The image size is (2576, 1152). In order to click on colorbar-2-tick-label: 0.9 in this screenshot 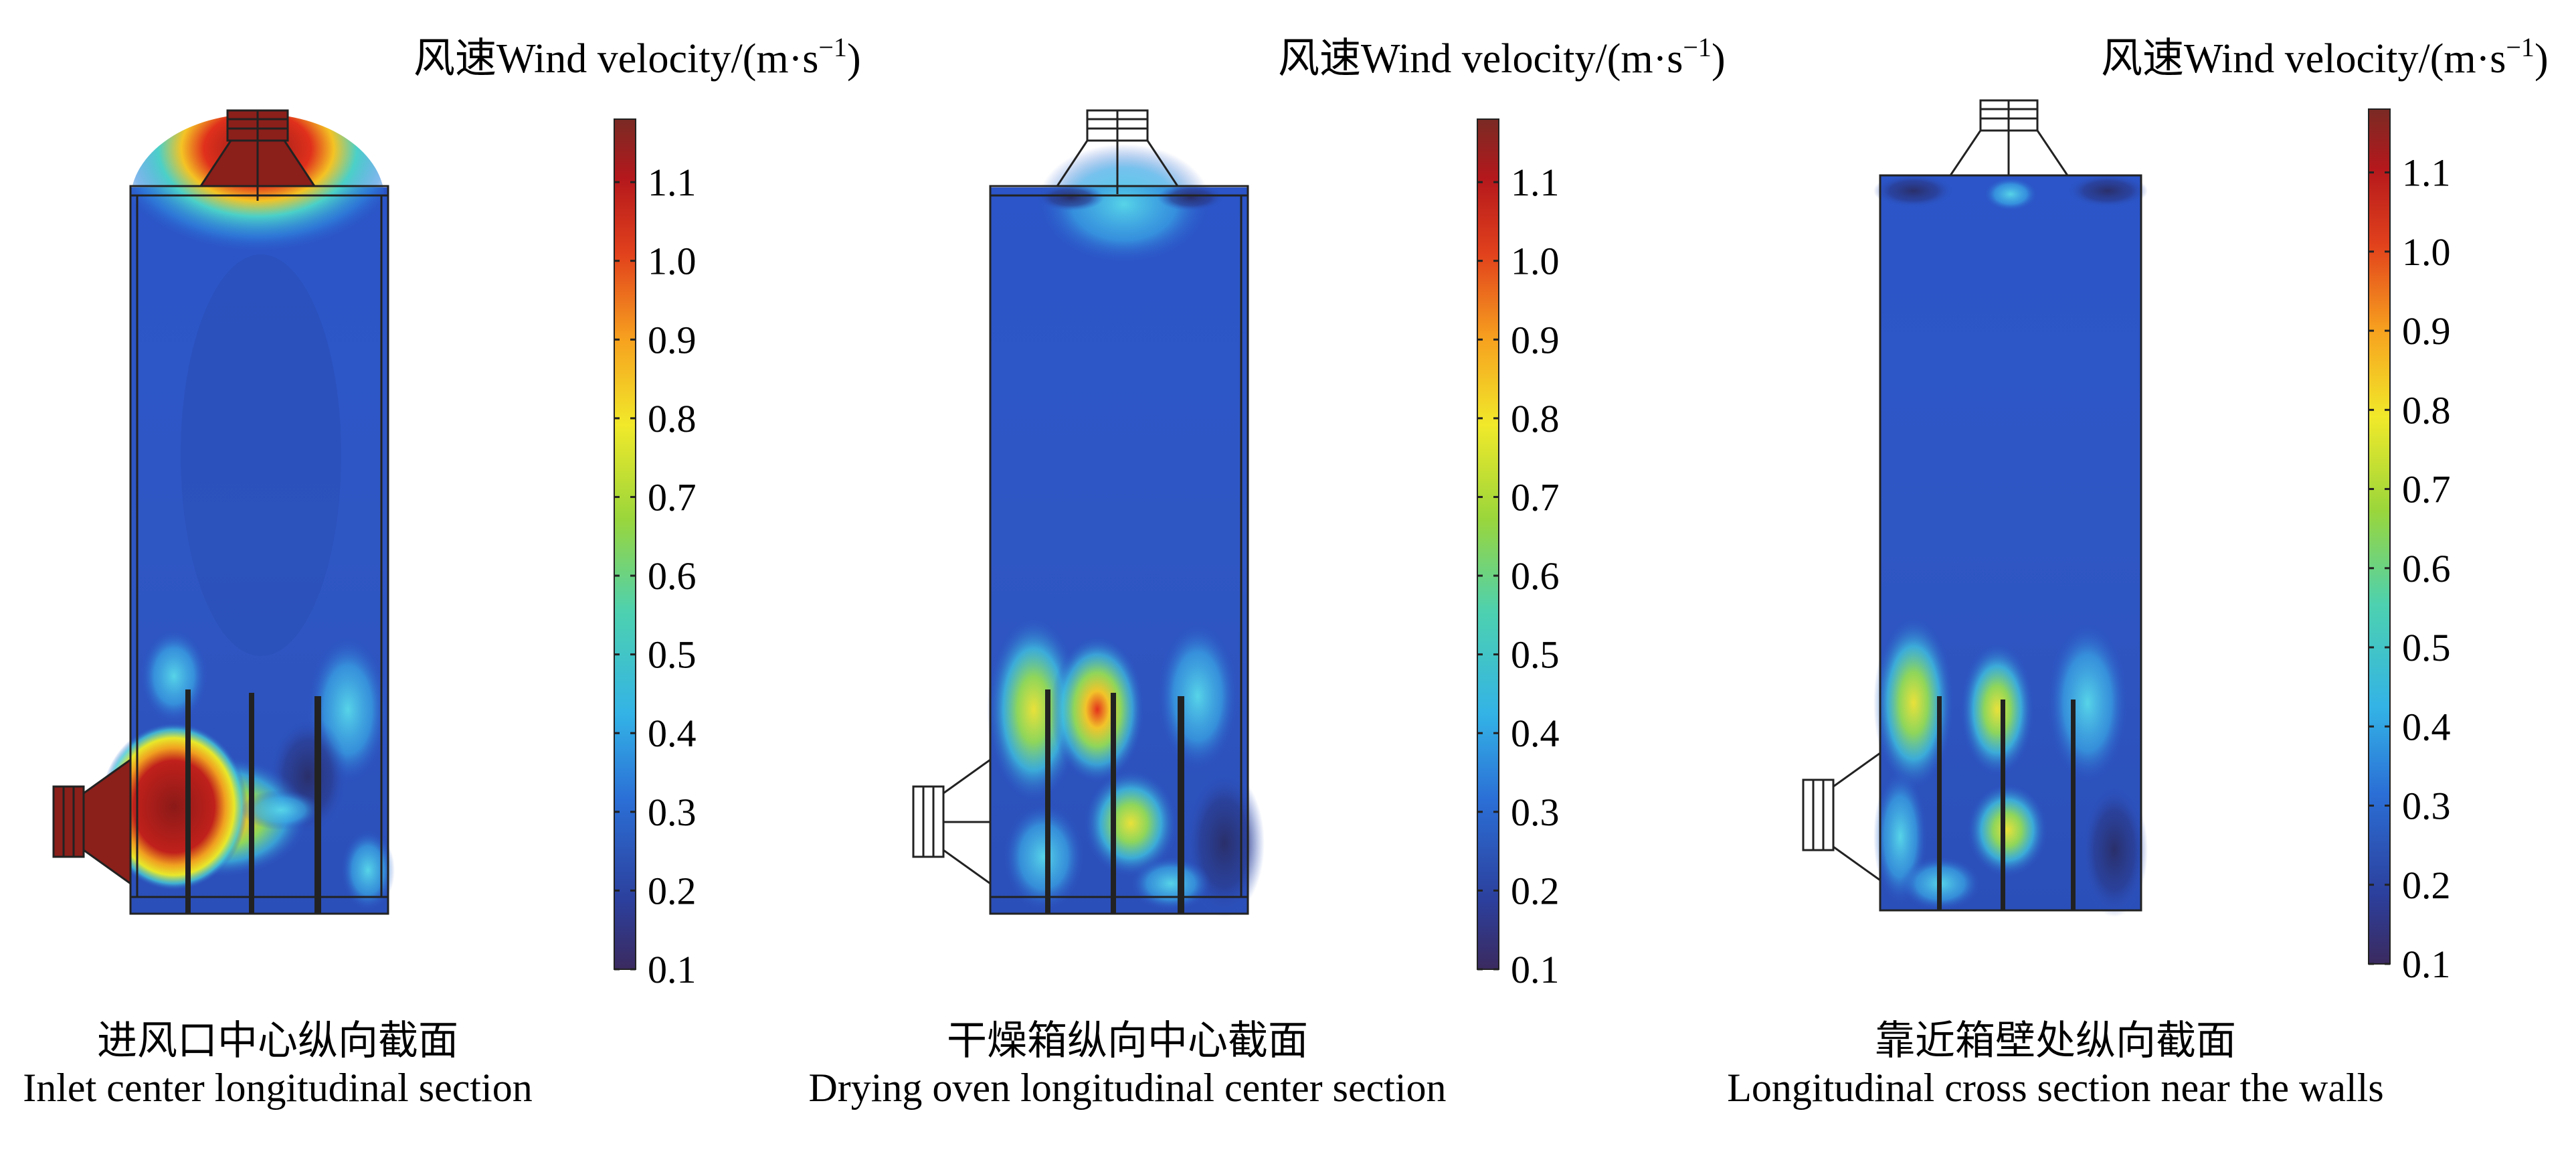, I will do `click(1535, 339)`.